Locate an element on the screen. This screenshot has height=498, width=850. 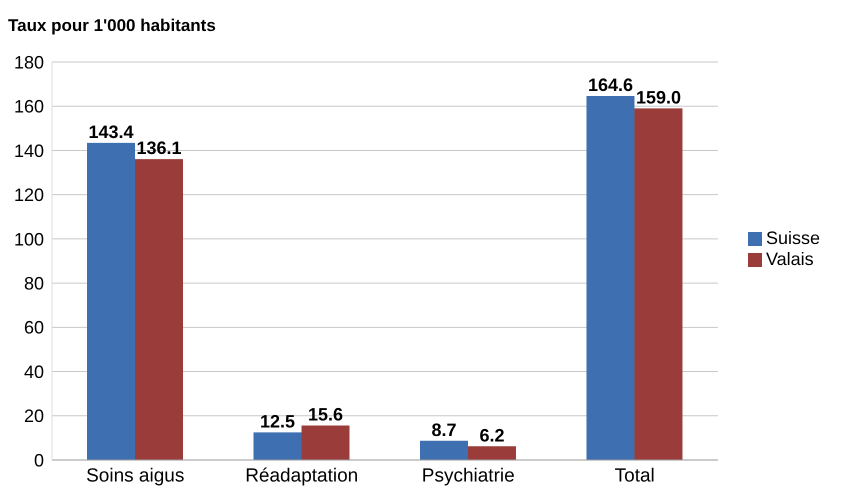
data-label: 136.1 is located at coordinates (159, 148).